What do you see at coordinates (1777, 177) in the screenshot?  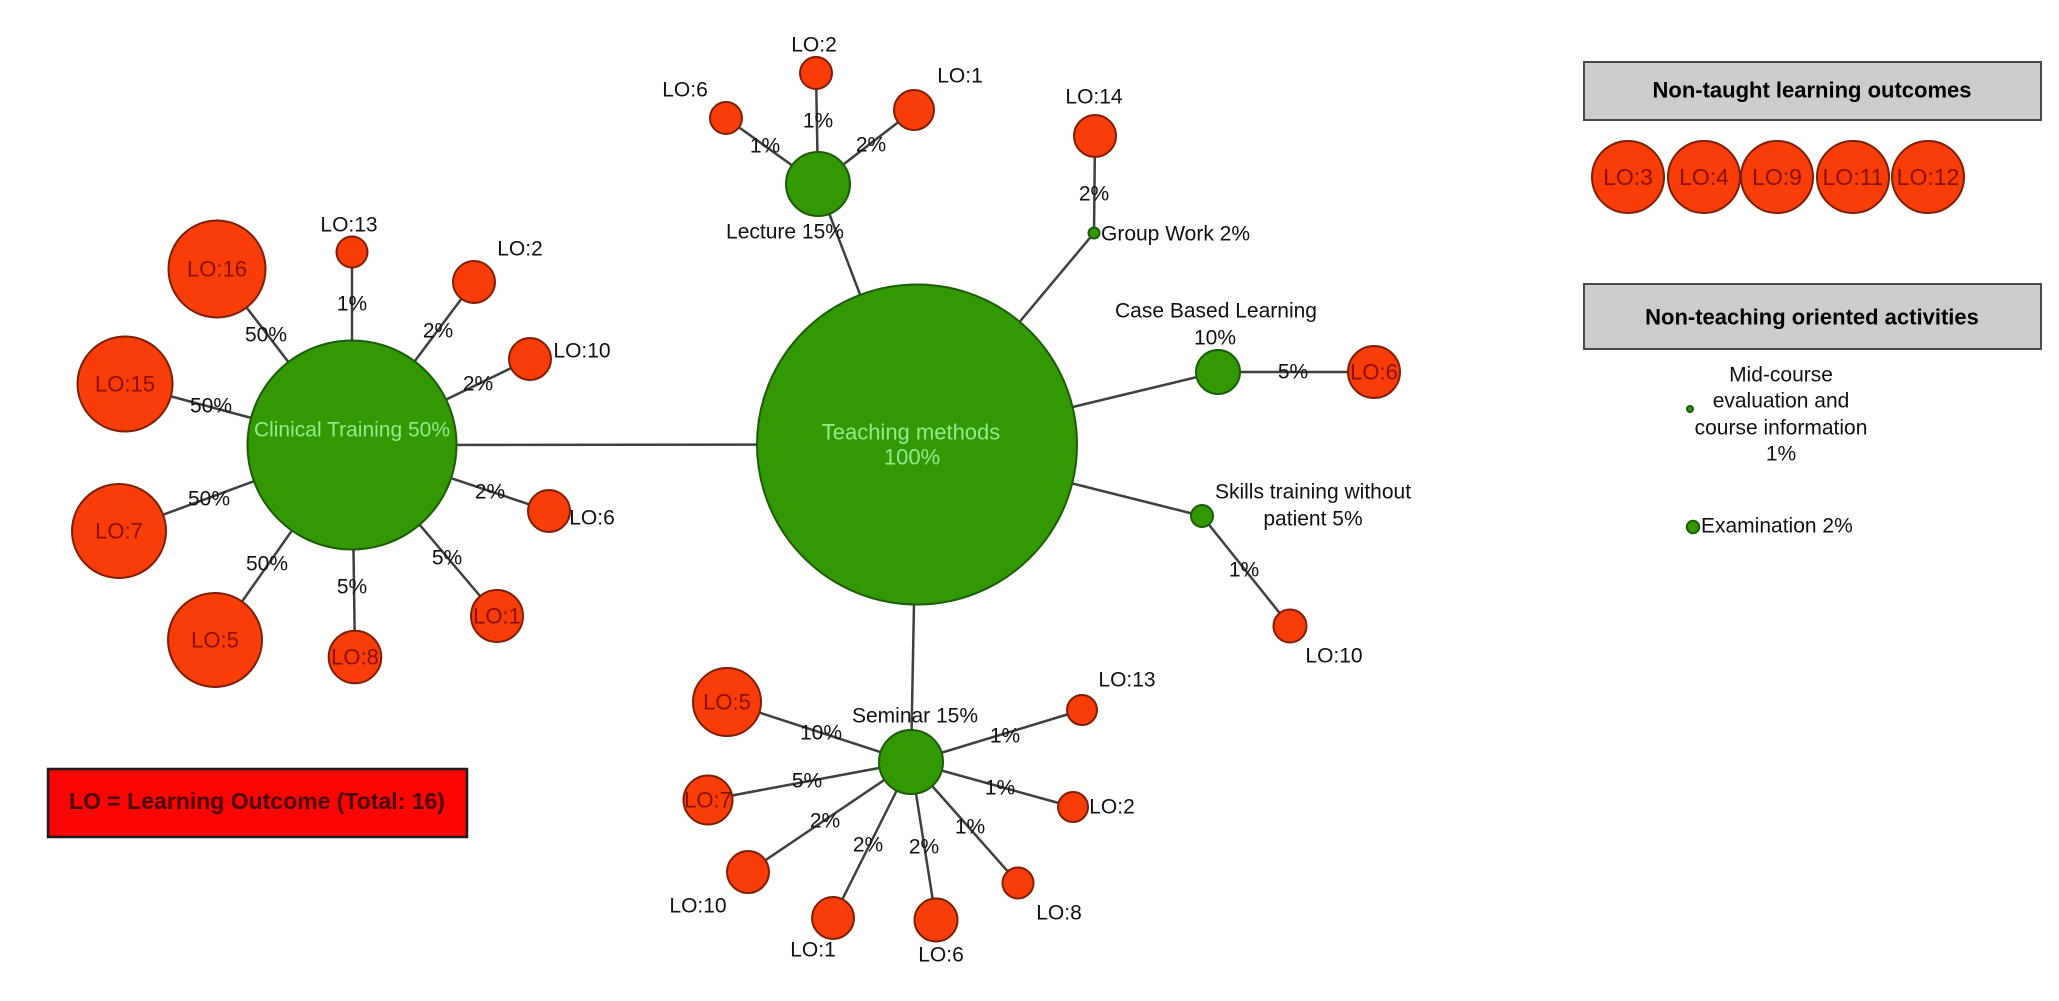 I see `svg-text: LO:9` at bounding box center [1777, 177].